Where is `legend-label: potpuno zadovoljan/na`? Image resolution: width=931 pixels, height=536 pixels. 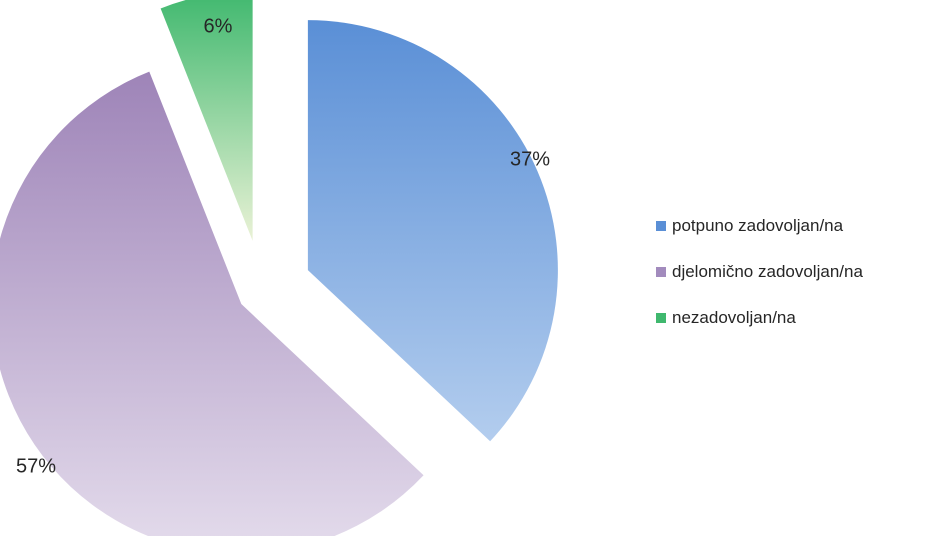
legend-label: potpuno zadovoljan/na is located at coordinates (758, 225).